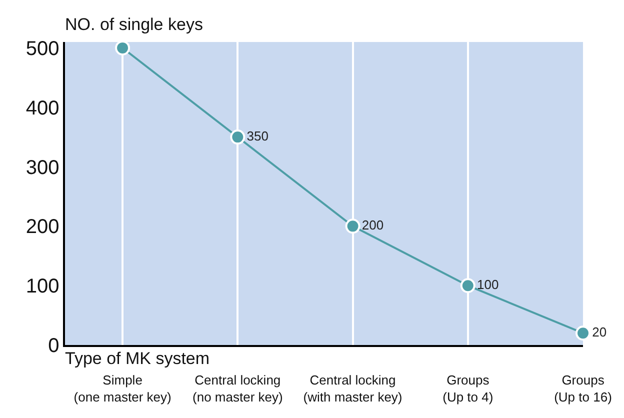  Describe the element at coordinates (468, 388) in the screenshot. I see `x-tick-label: Groups (Up to 4)` at that location.